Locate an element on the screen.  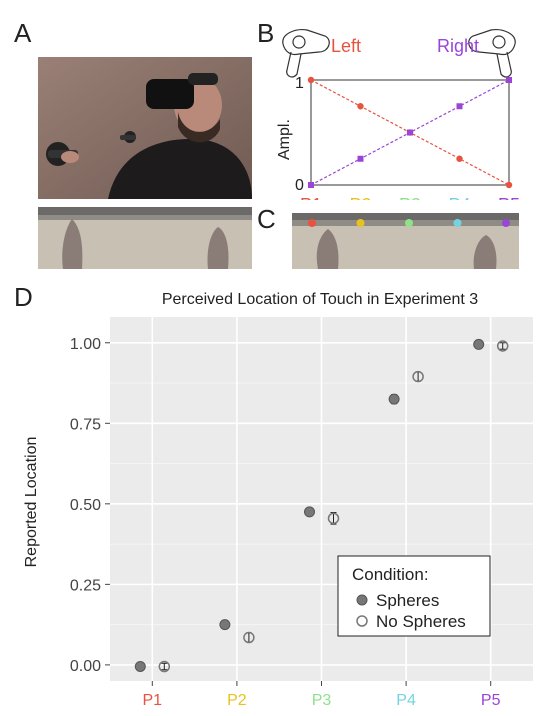
vr-user-illustration is located at coordinates (145, 128).